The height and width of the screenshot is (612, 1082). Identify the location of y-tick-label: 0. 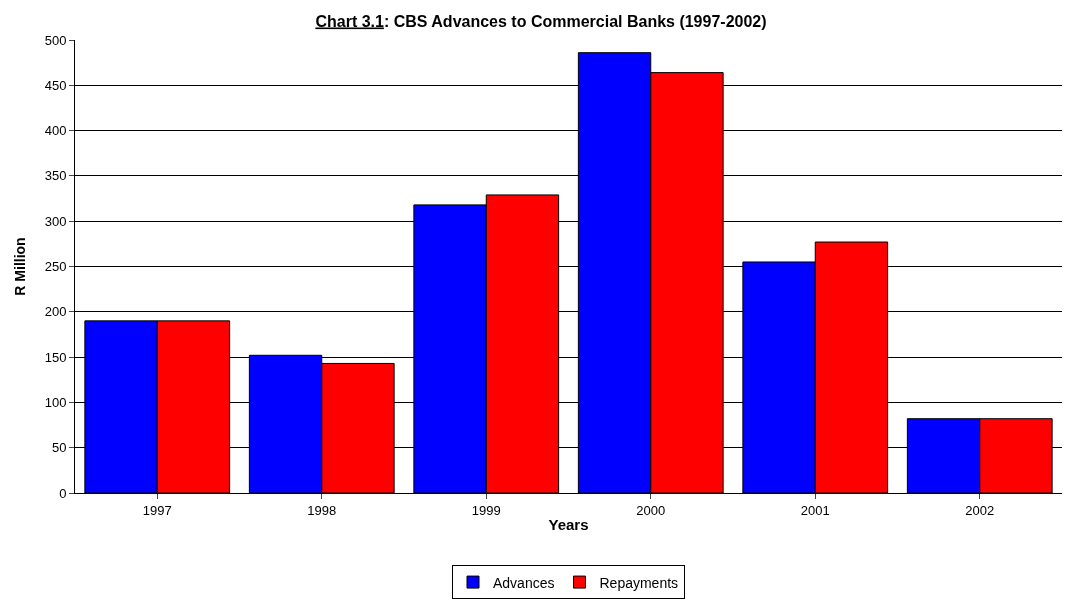
(63, 493).